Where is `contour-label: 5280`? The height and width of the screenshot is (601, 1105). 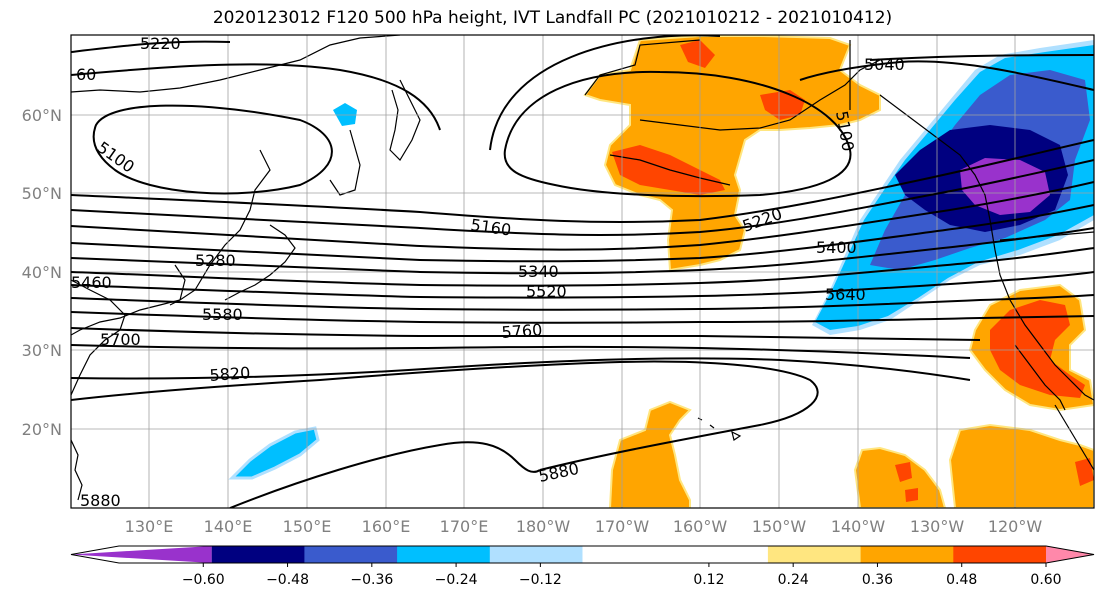 contour-label: 5280 is located at coordinates (215, 260).